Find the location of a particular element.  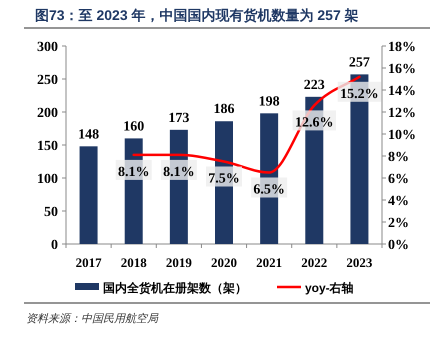

data-label: 12.6% is located at coordinates (314, 122).